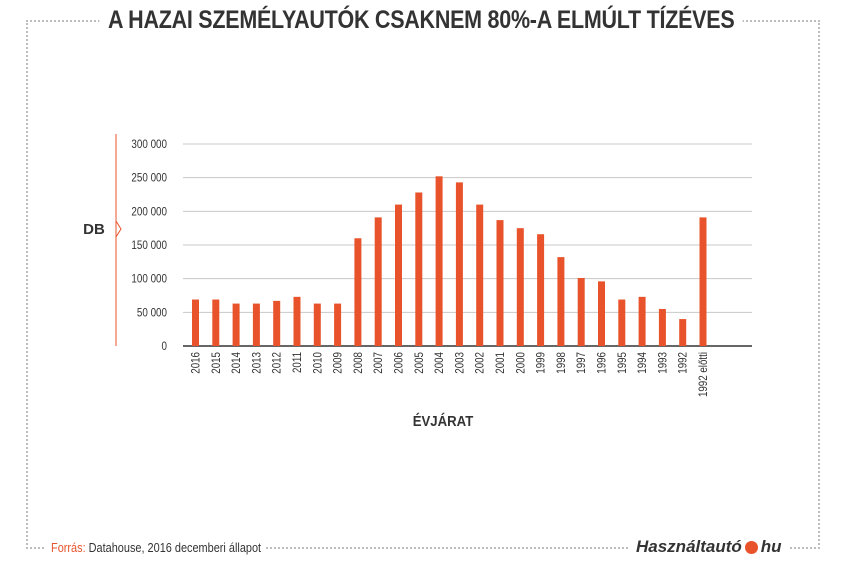 The width and height of the screenshot is (842, 562). I want to click on brand-logo: Használtautó hu, so click(709, 547).